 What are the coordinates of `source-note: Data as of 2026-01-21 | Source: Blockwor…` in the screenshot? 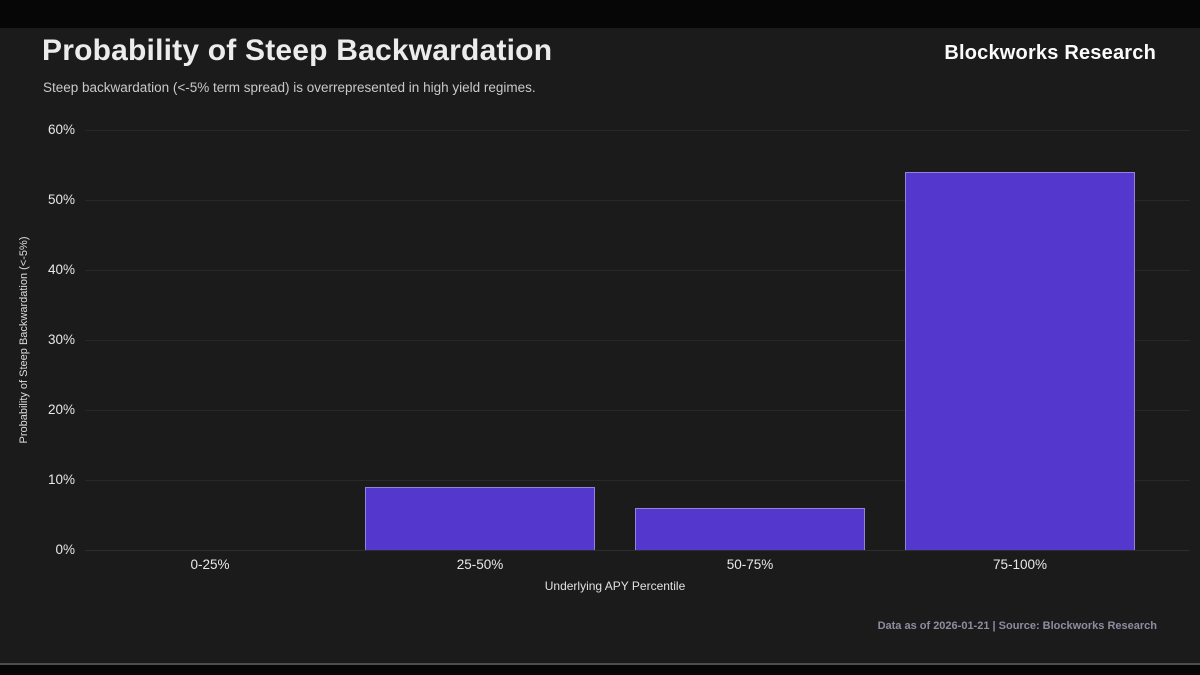 It's located at (1017, 626).